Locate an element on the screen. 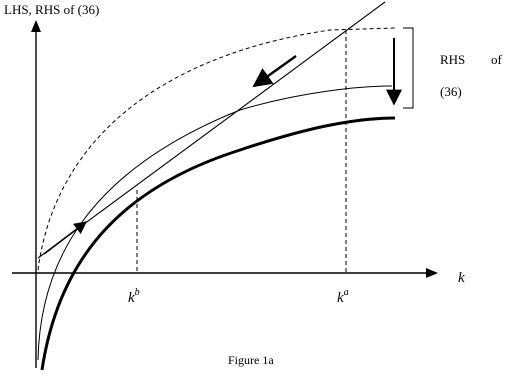  y-axis-label: LHS, RHS of (36) is located at coordinates (51, 9).